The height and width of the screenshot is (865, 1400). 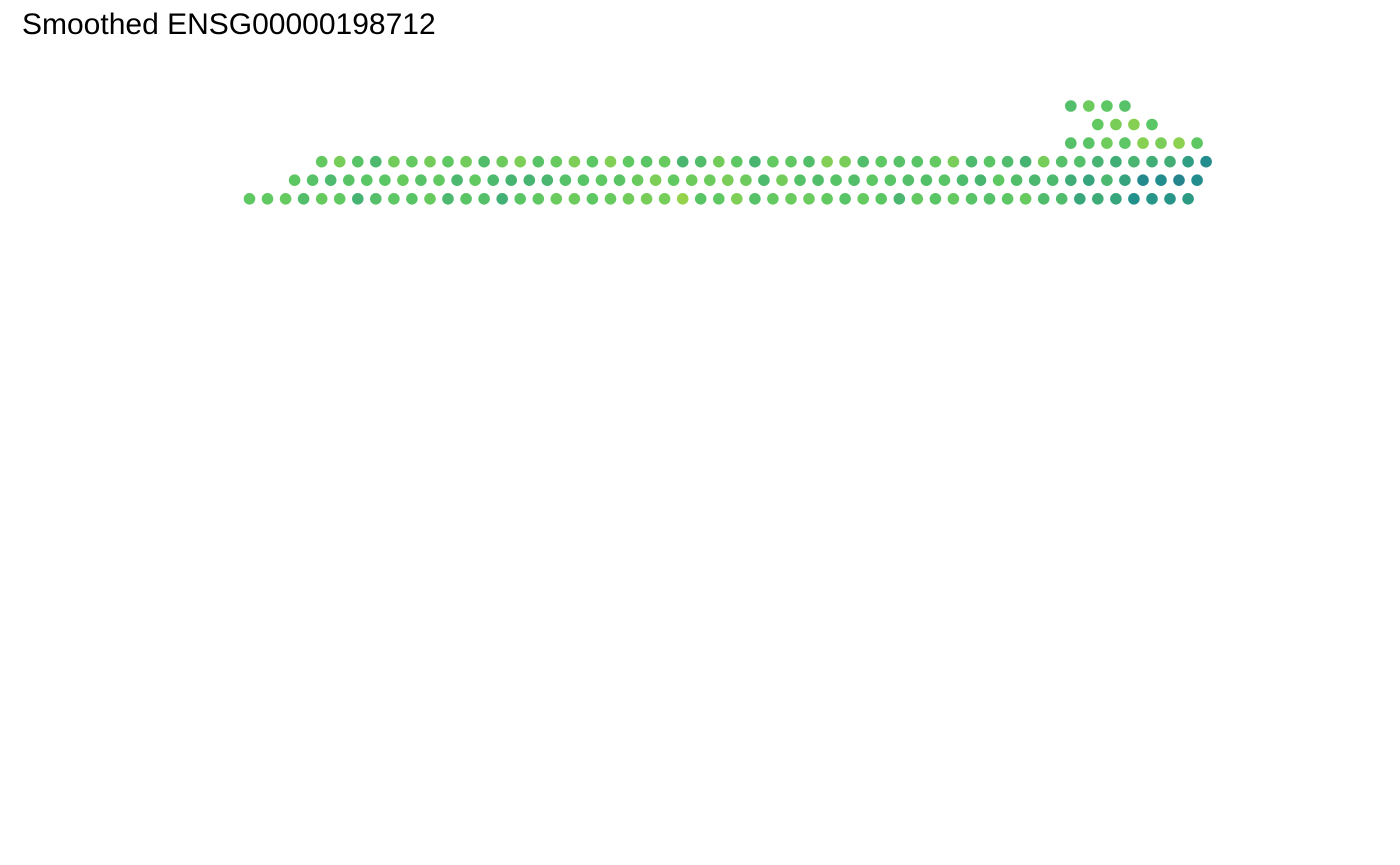 I want to click on colorbar, so click(x=1319, y=460).